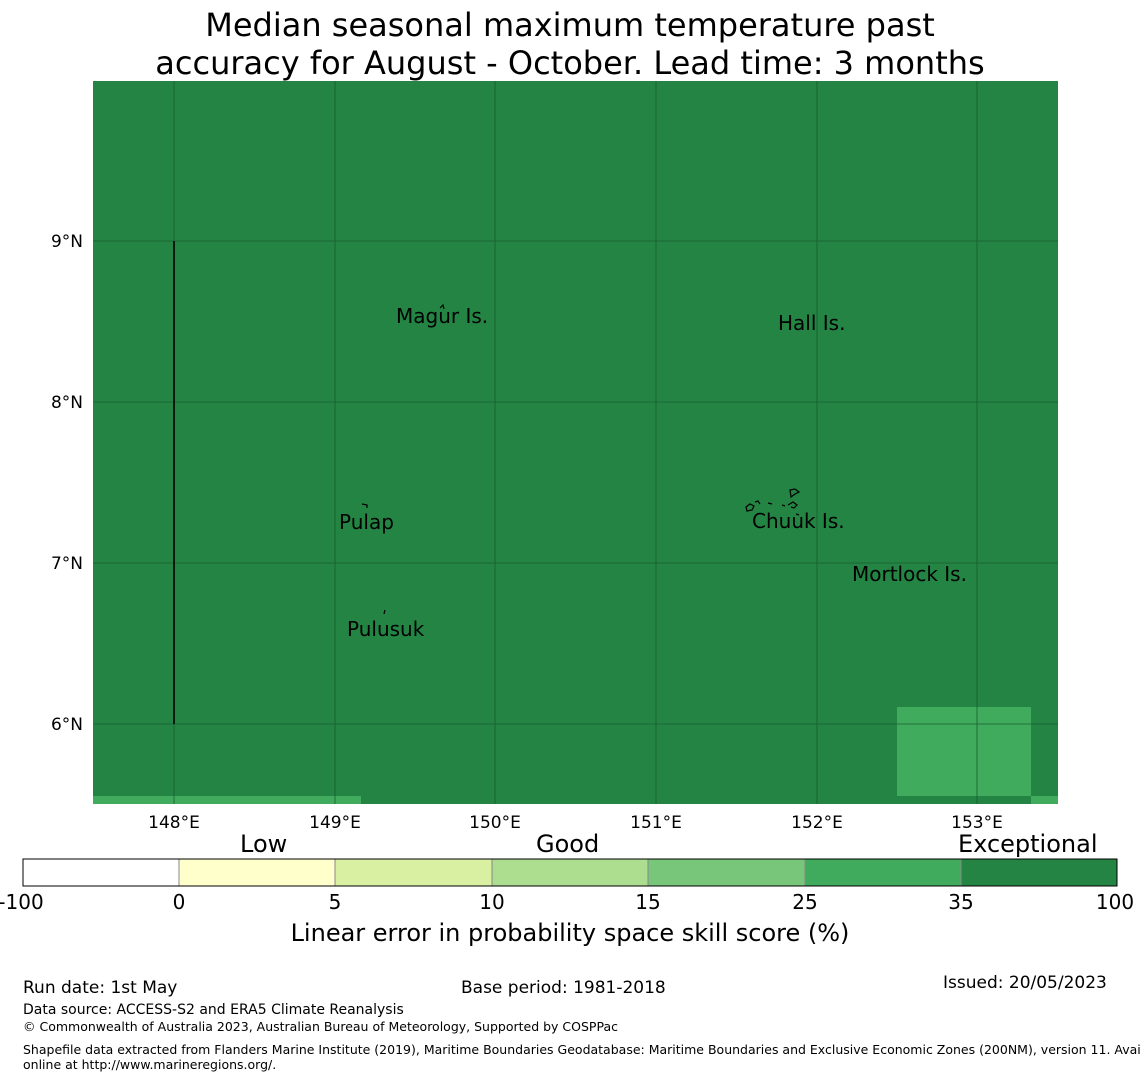 The image size is (1140, 1080). What do you see at coordinates (977, 821) in the screenshot?
I see `lon-tick-label: 153°E` at bounding box center [977, 821].